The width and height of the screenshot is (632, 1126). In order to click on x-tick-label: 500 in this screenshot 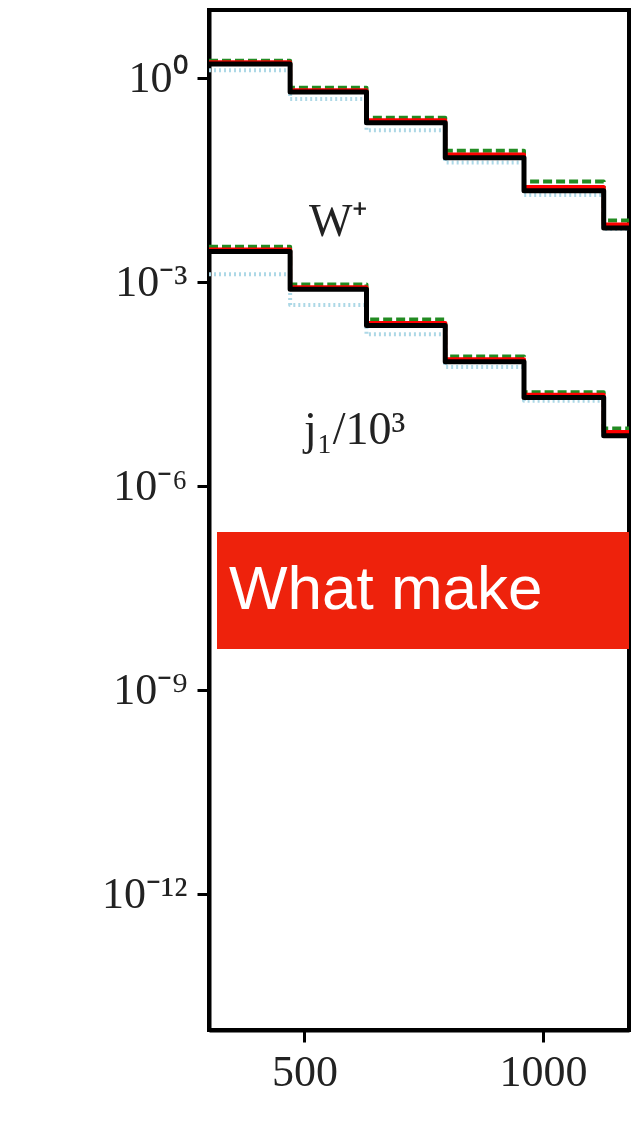, I will do `click(304, 1071)`.